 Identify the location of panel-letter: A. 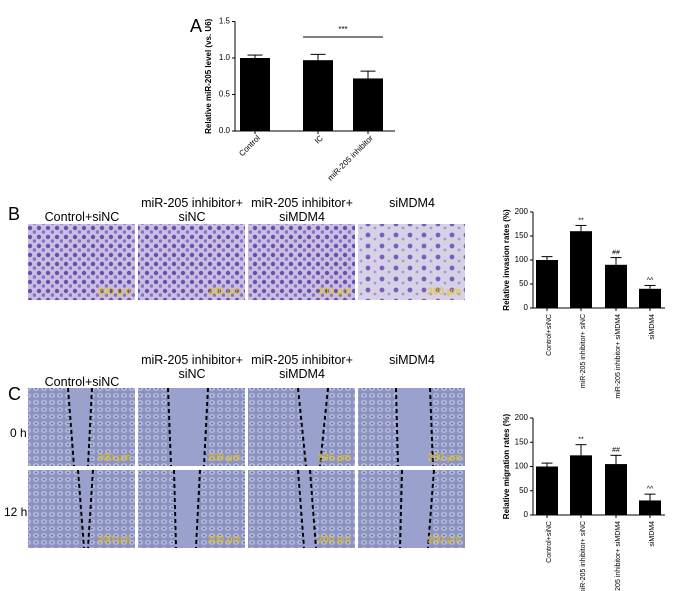
(196, 26).